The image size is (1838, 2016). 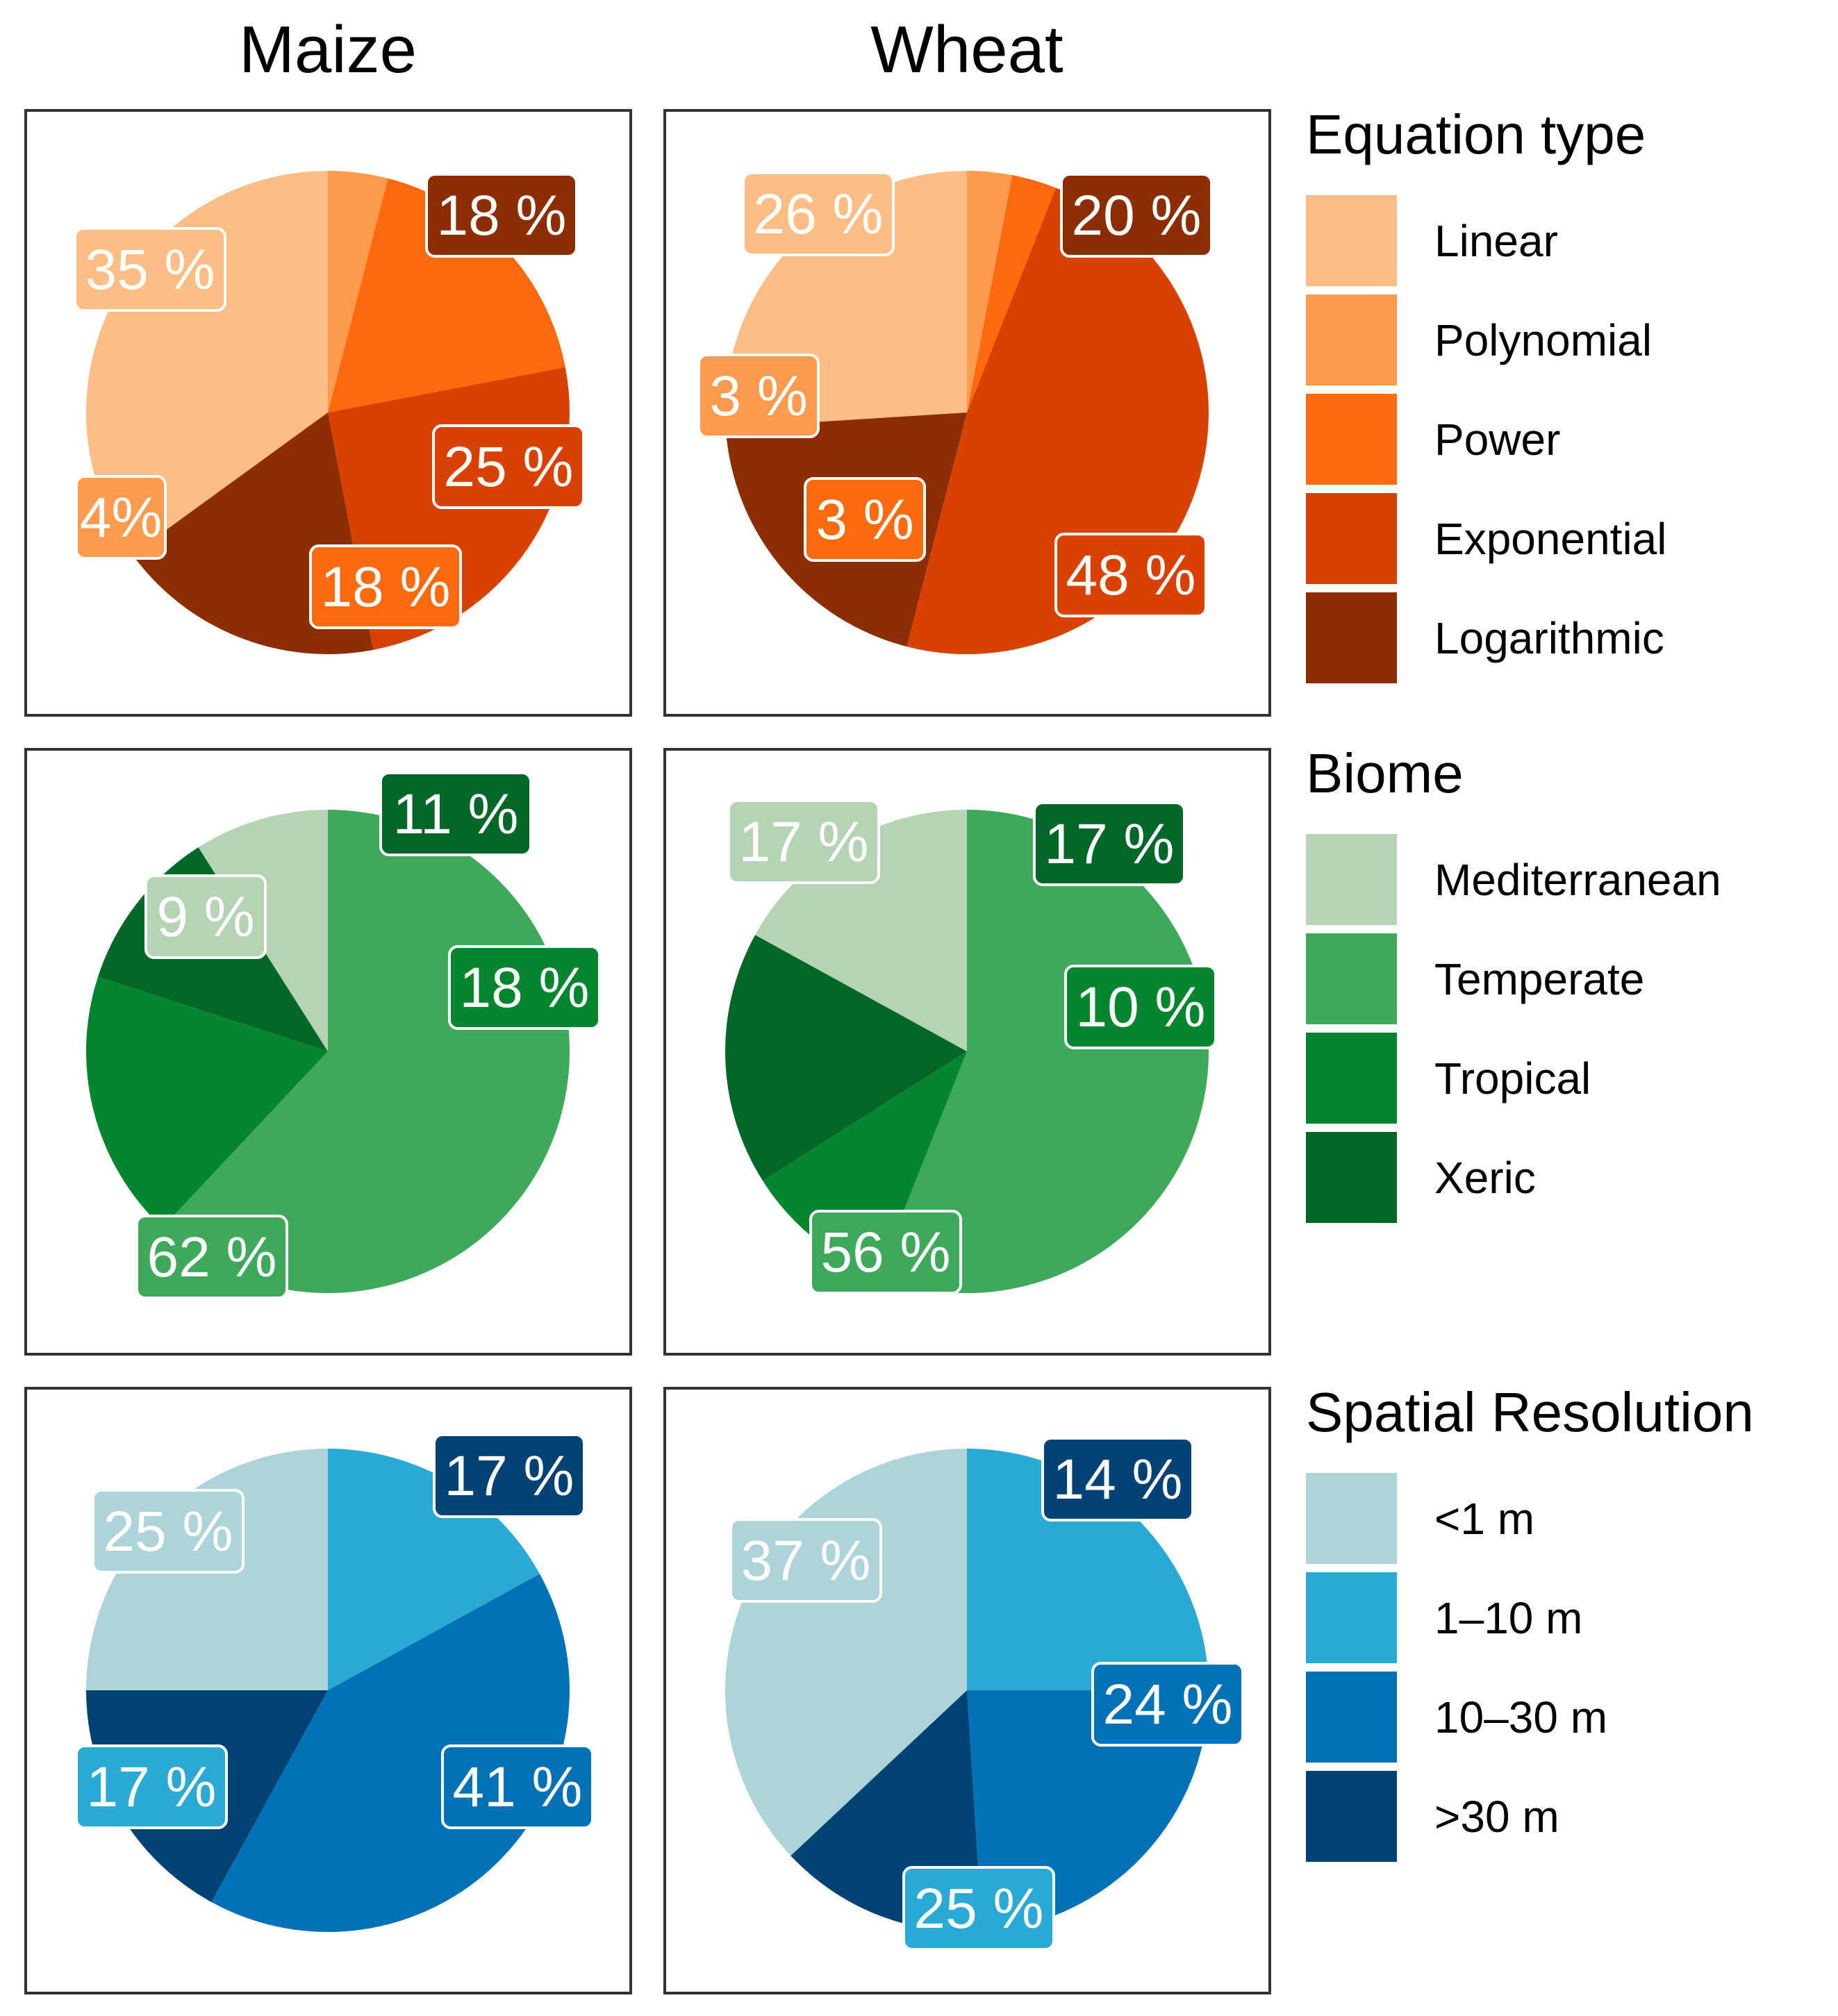 I want to click on legend-swatch-temperate, so click(x=1351, y=978).